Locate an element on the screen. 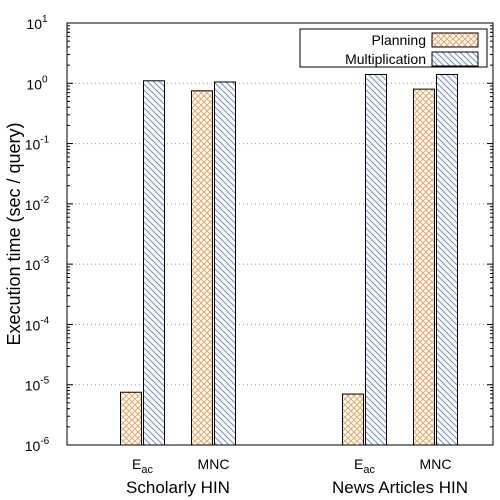  y-axis-title: Execution time (sec / query) is located at coordinates (14, 233).